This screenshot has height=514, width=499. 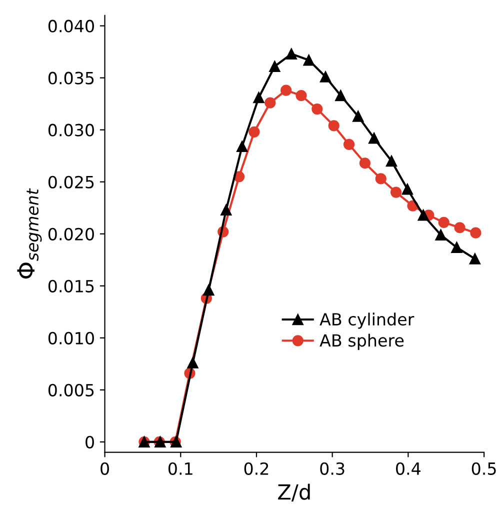 What do you see at coordinates (71, 234) in the screenshot?
I see `y-tick-label: 0.020` at bounding box center [71, 234].